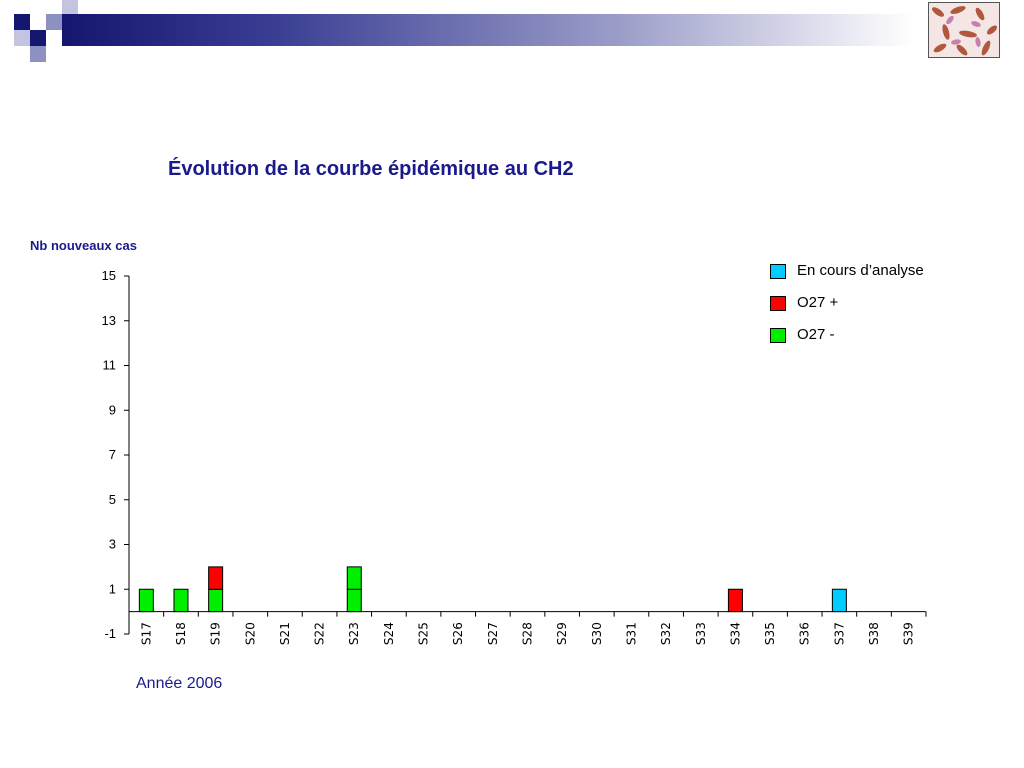 The image size is (1024, 768). What do you see at coordinates (860, 270) in the screenshot?
I see `legend-label-en-cours: En cours d’analyse` at bounding box center [860, 270].